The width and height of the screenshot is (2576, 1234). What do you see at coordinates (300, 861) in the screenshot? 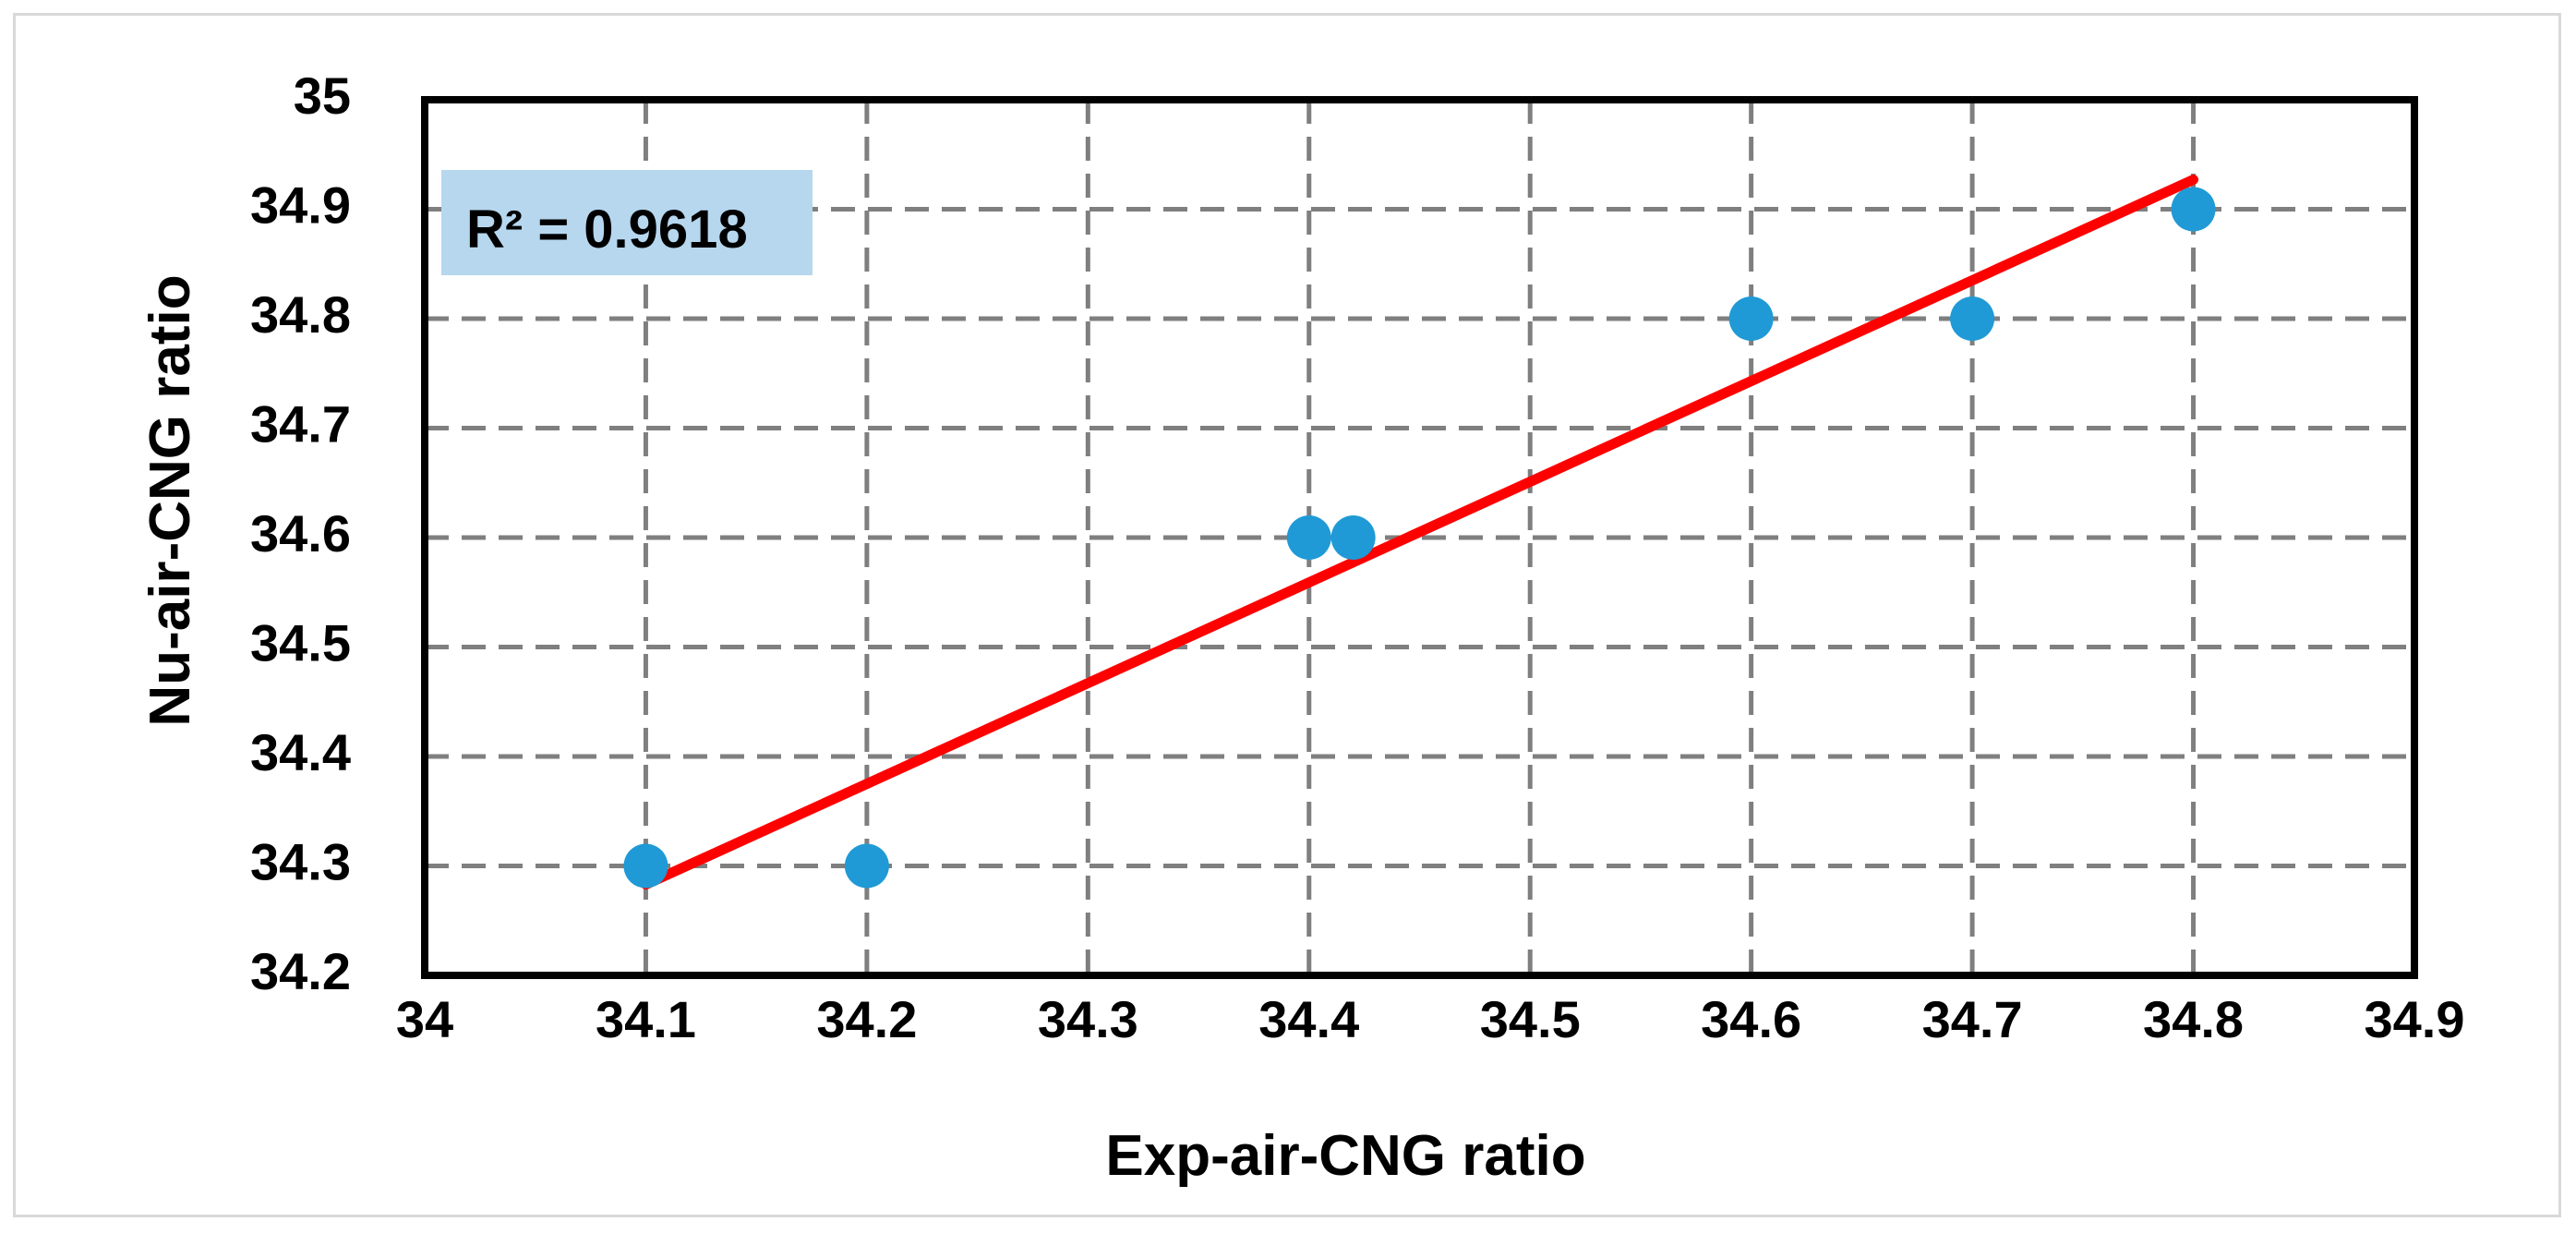
I see `y-tick-label: 34.3` at bounding box center [300, 861].